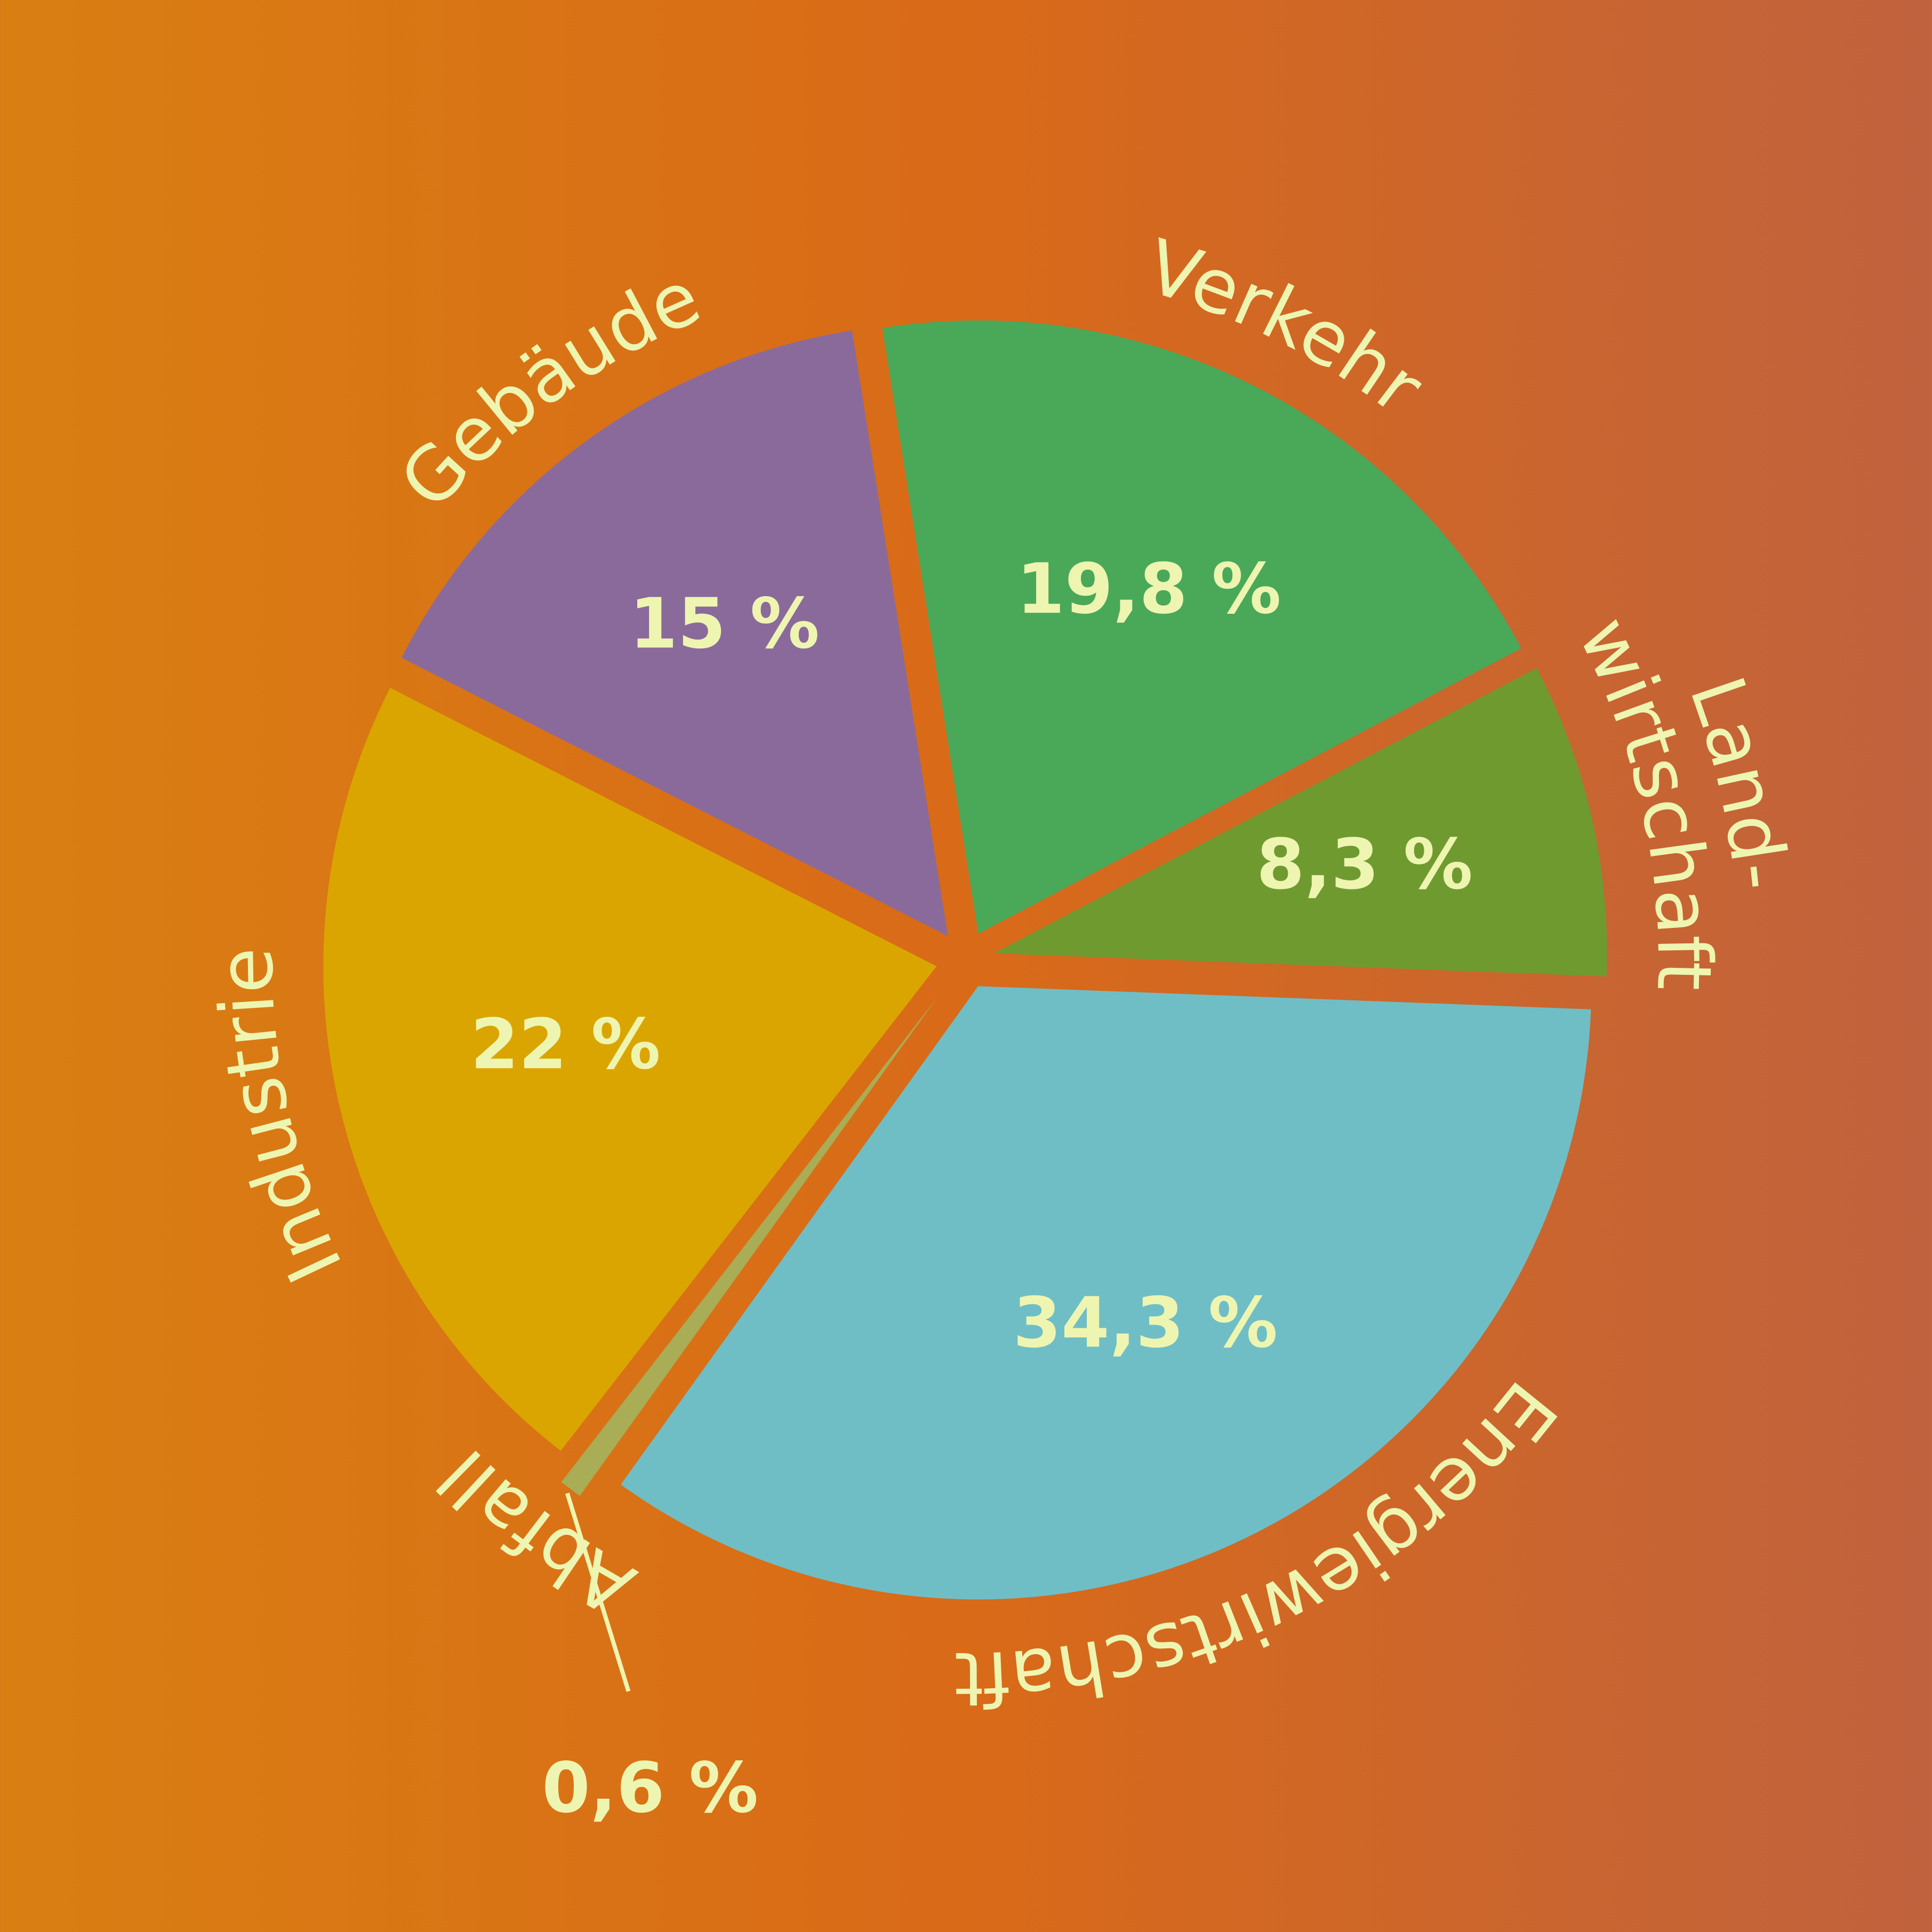 The image size is (1932, 1932). What do you see at coordinates (650, 1788) in the screenshot?
I see `value-label: 0,6 %` at bounding box center [650, 1788].